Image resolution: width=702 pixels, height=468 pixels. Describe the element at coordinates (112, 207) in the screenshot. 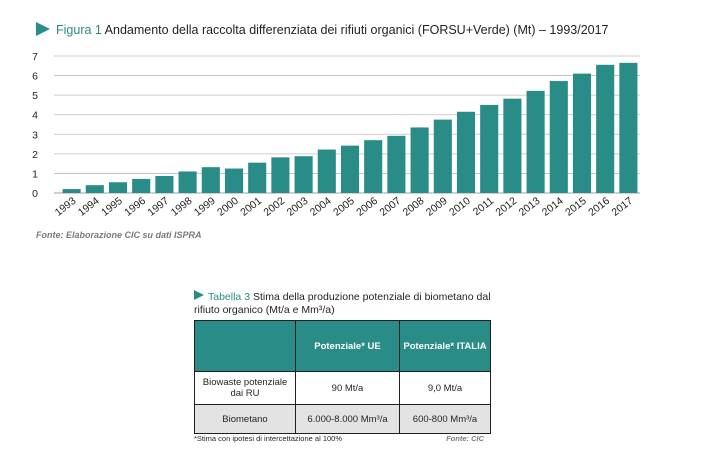

I see `x-tick-label: 1995` at that location.